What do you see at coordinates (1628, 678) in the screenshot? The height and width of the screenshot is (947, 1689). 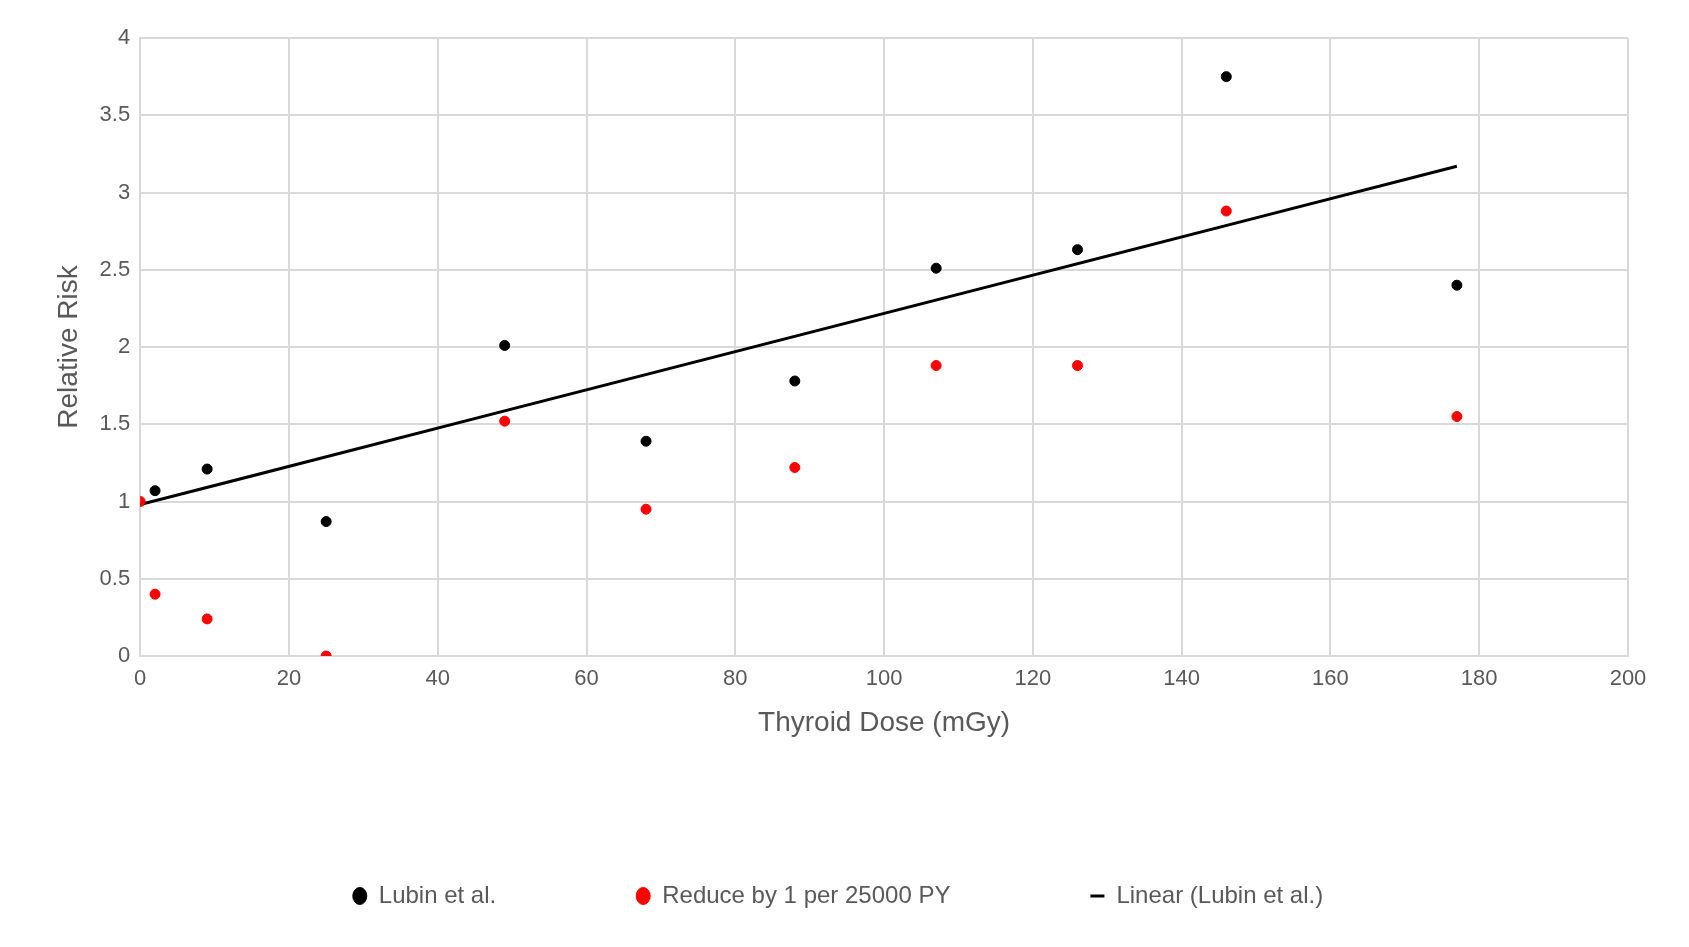 I see `x-tick-label: 200` at bounding box center [1628, 678].